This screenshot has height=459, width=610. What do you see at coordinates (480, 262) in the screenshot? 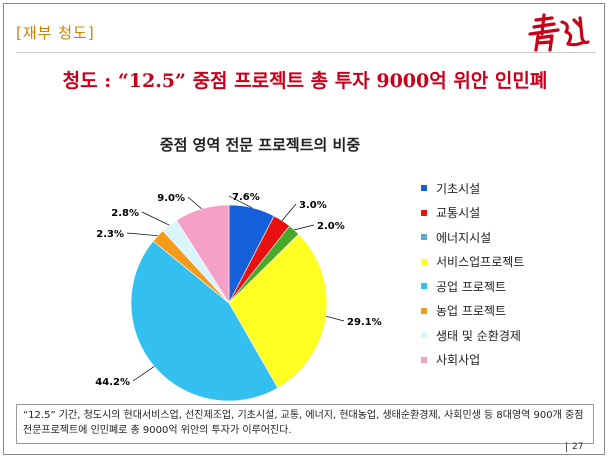
I see `legend-label: 서비스업프로젝트` at bounding box center [480, 262].